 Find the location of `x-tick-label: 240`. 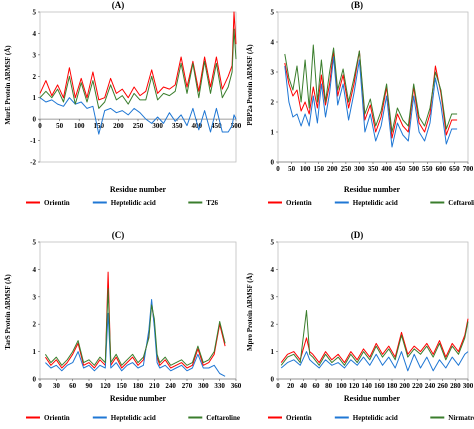

x-tick-label: 240 is located at coordinates (170, 386).